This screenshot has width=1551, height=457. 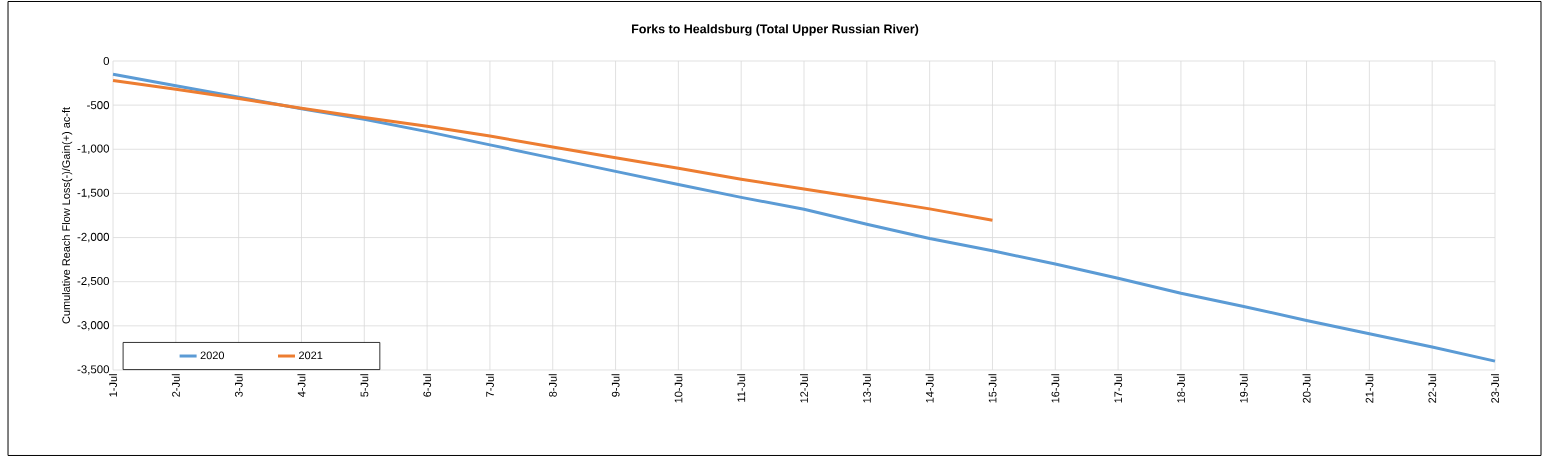 I want to click on x-tick-label: 5-Jul, so click(x=364, y=385).